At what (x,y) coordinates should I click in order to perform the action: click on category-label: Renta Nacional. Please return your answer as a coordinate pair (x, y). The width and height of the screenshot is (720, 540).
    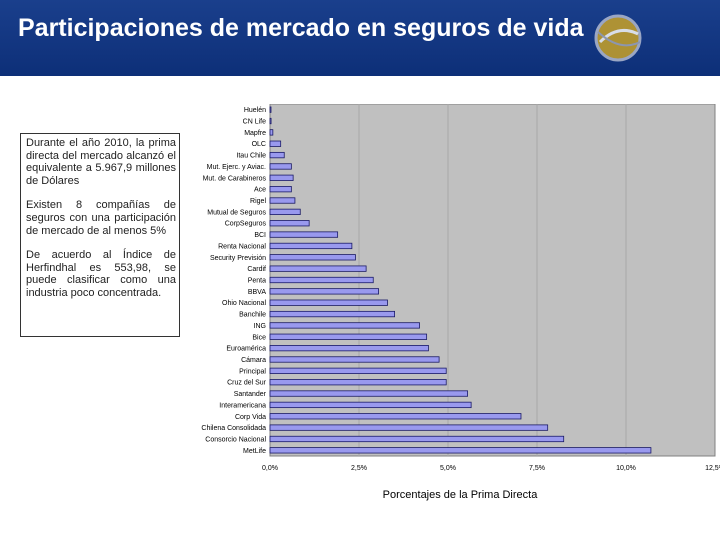
    Looking at the image, I should click on (242, 246).